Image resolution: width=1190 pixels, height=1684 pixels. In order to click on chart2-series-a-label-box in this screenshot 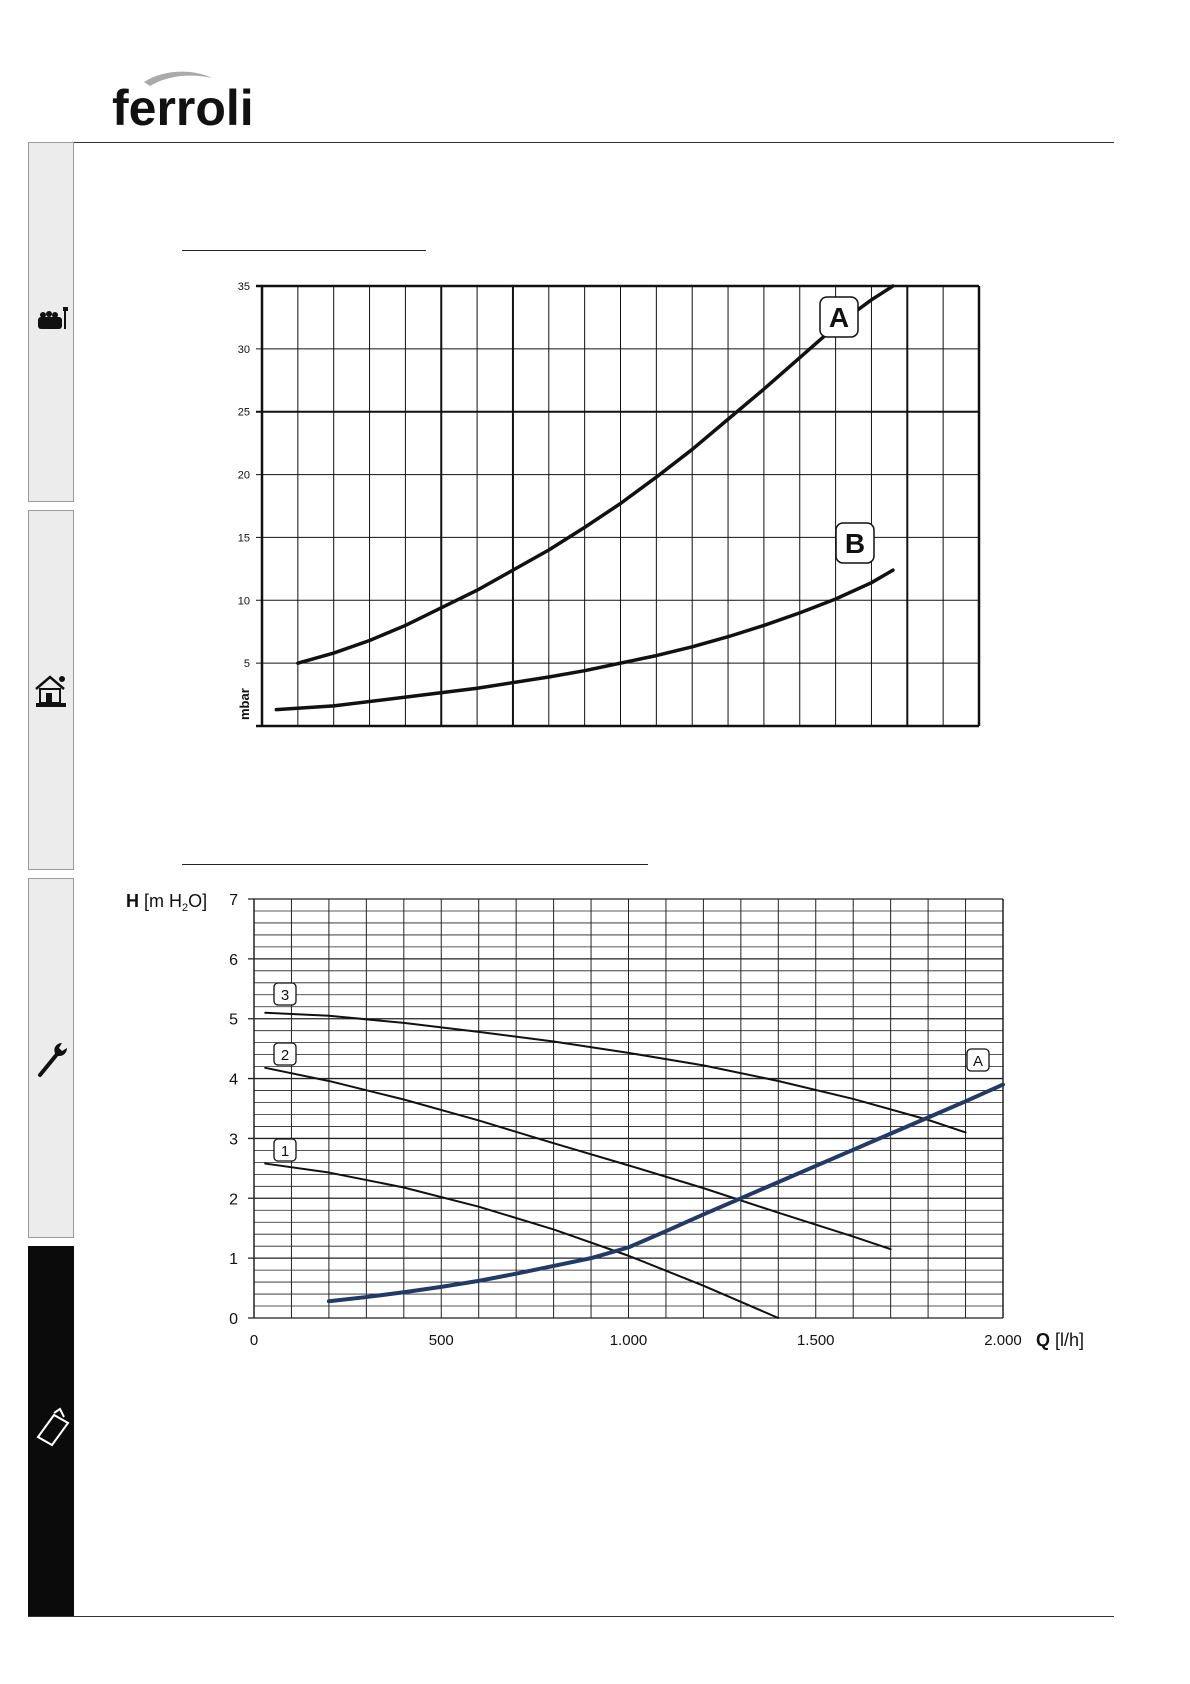, I will do `click(978, 1060)`.